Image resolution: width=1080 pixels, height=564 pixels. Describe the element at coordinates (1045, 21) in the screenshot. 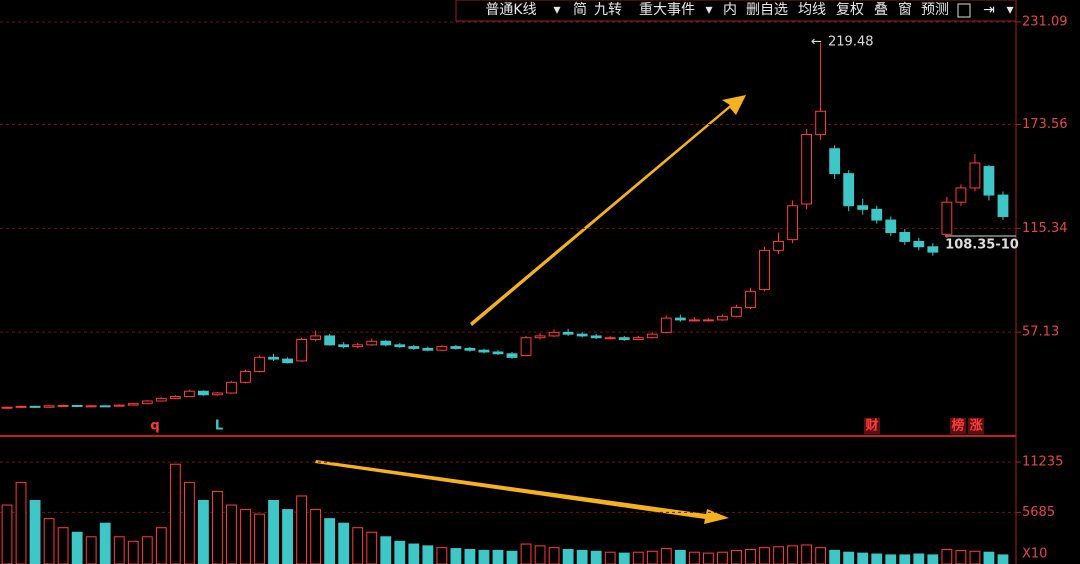

I see `y-tick-label: 231.09` at that location.